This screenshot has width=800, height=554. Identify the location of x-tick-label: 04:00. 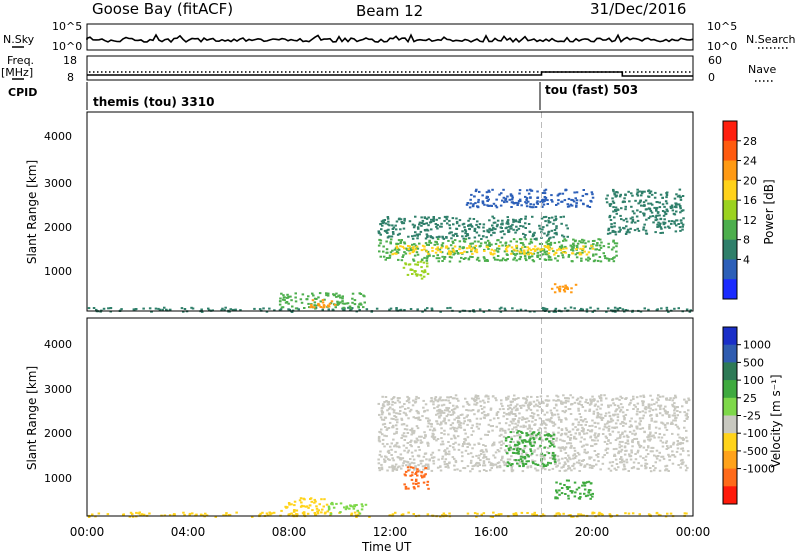
(188, 532).